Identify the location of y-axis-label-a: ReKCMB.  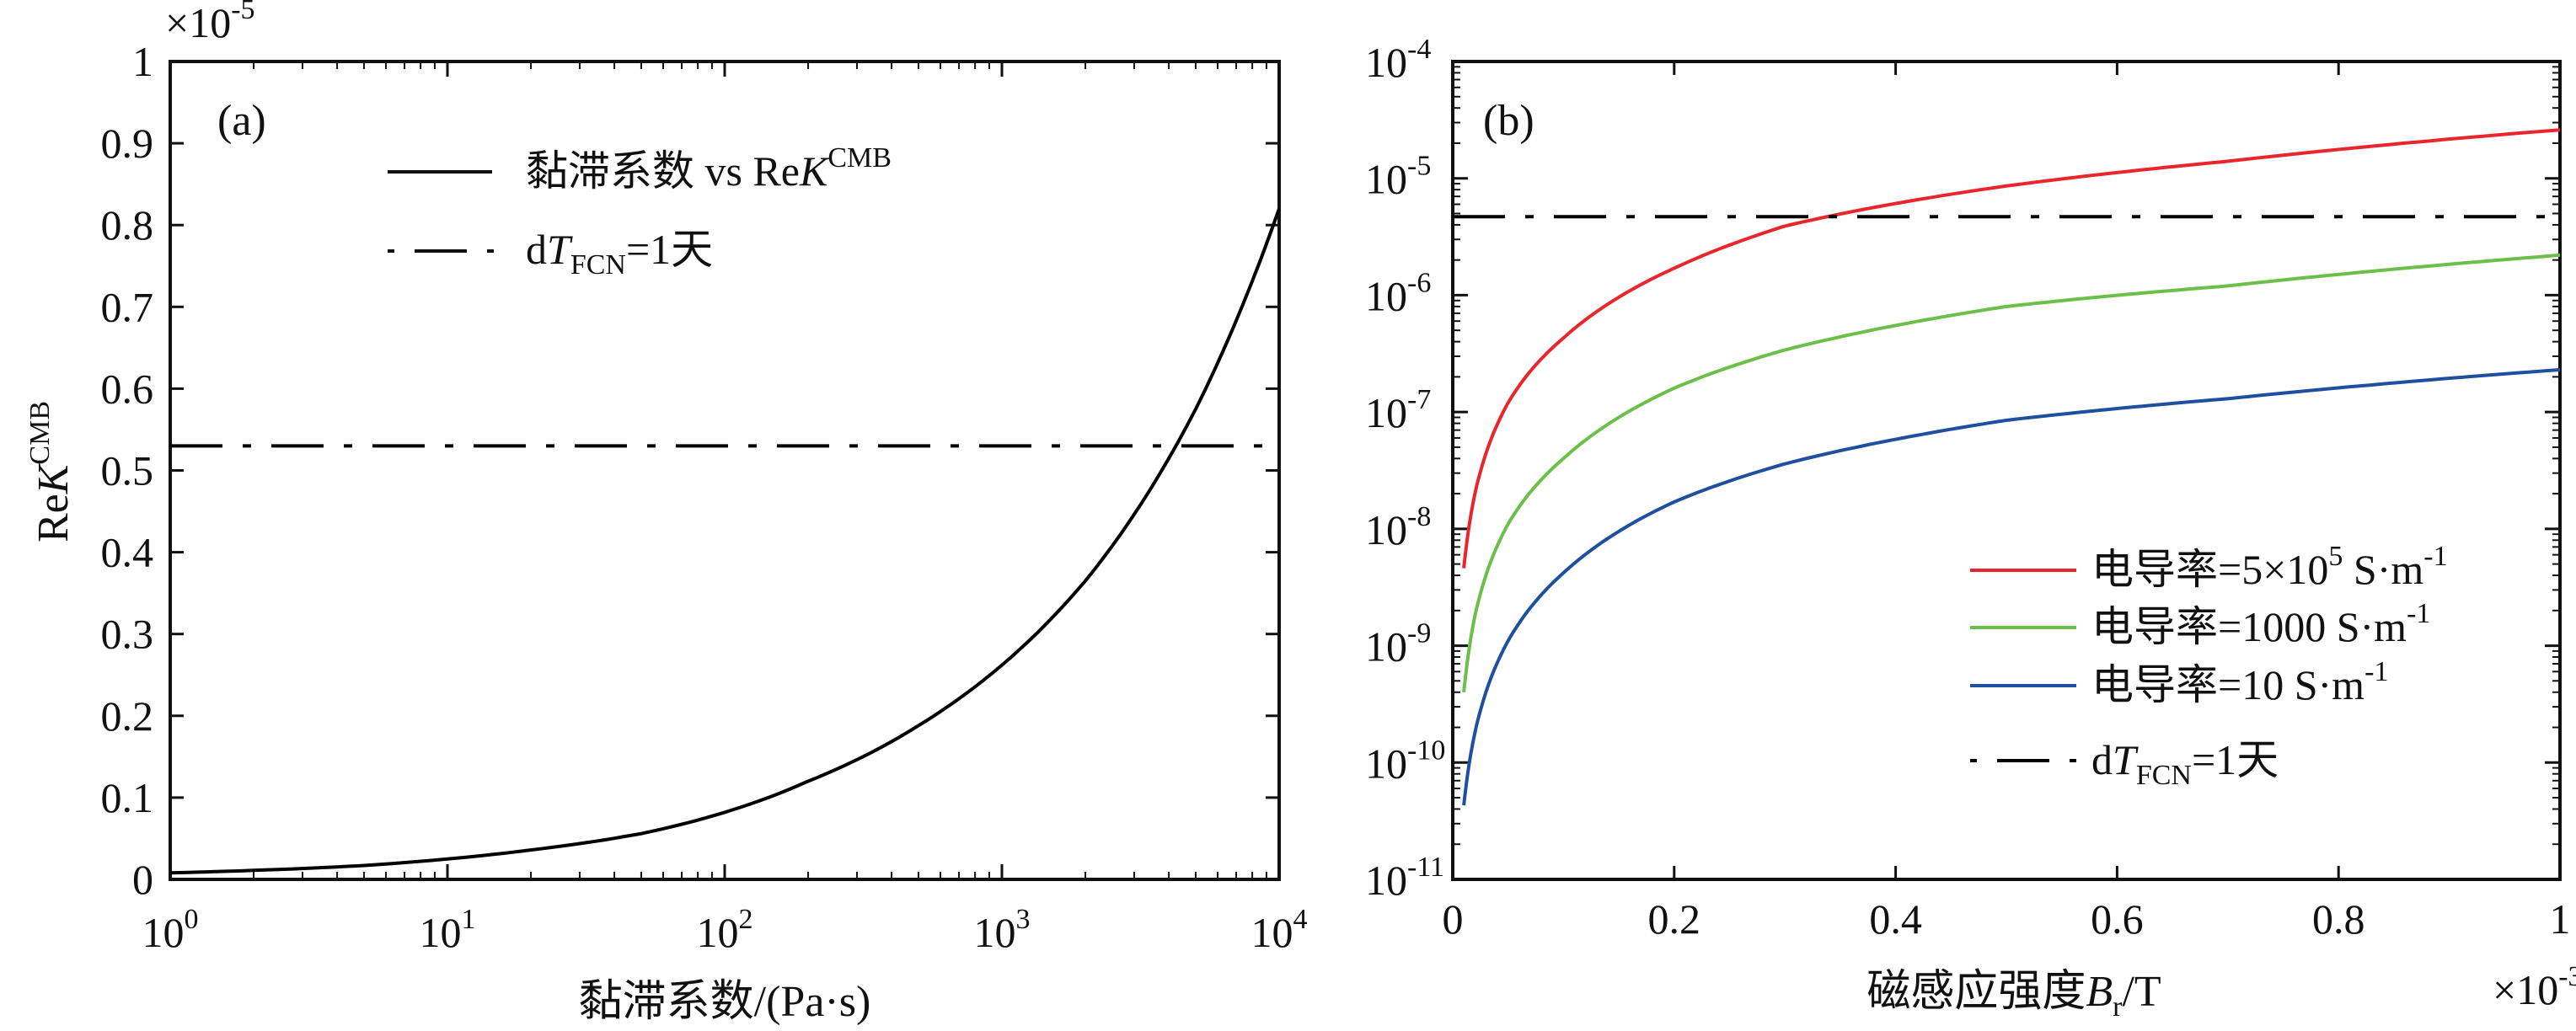
(51, 471).